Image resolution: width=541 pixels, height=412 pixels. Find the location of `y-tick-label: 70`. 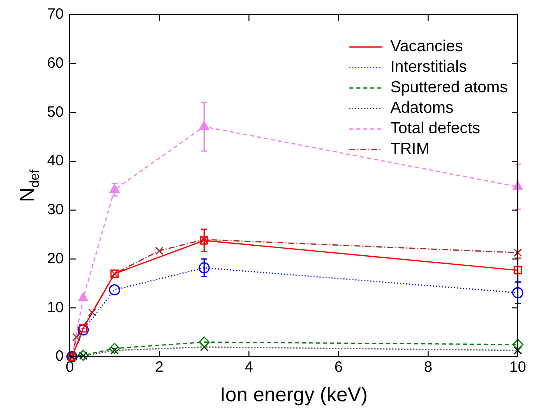

y-tick-label: 70 is located at coordinates (55, 15).